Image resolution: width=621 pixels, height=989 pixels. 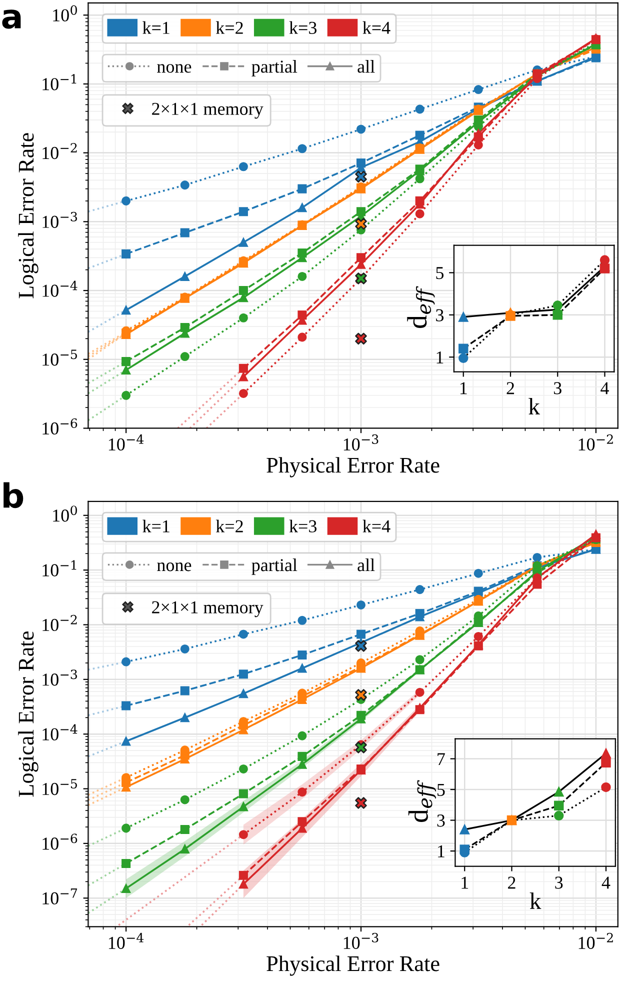 I want to click on chart-title: b, so click(x=14, y=495).